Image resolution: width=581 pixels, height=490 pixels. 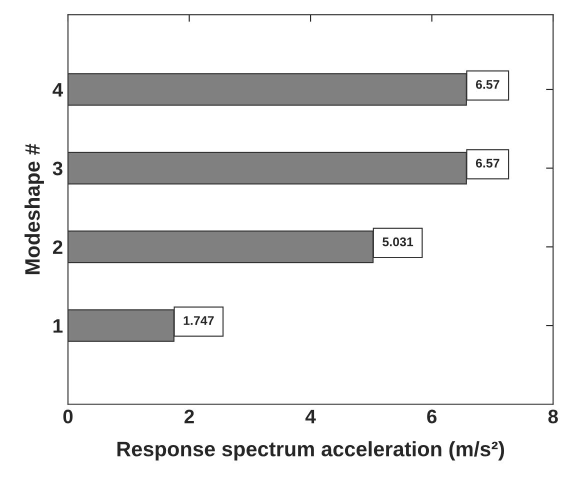 What do you see at coordinates (34, 209) in the screenshot?
I see `y-axis-title: Modeshape #` at bounding box center [34, 209].